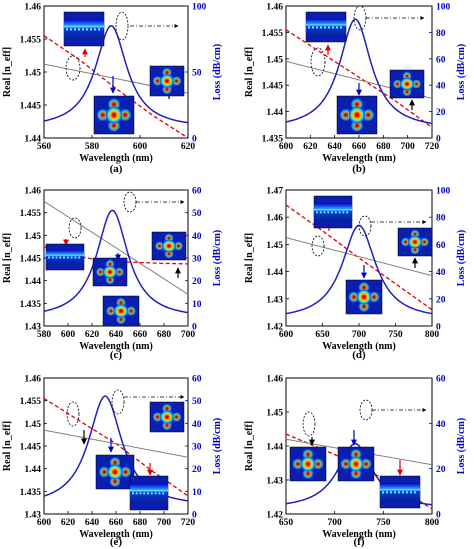 This screenshot has width=474, height=549. I want to click on y-left-tick-label: 1.43, so click(274, 300).